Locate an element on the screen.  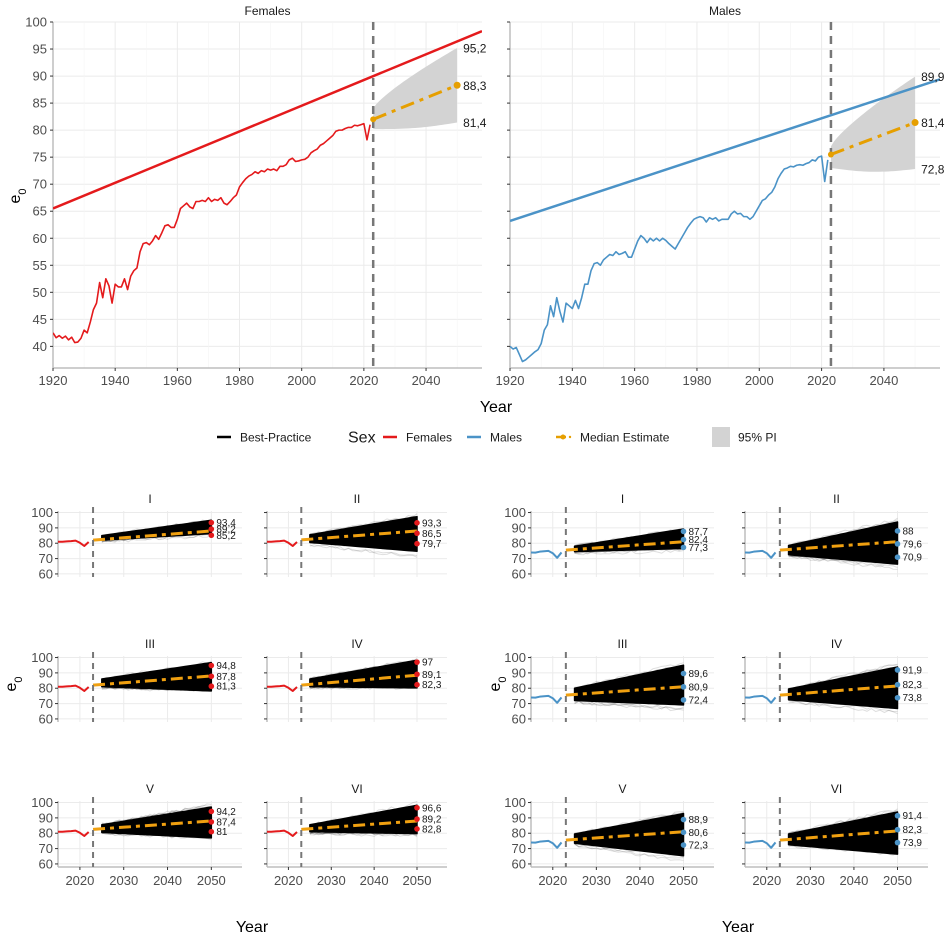
end-value-label: 81,4 is located at coordinates (933, 123).